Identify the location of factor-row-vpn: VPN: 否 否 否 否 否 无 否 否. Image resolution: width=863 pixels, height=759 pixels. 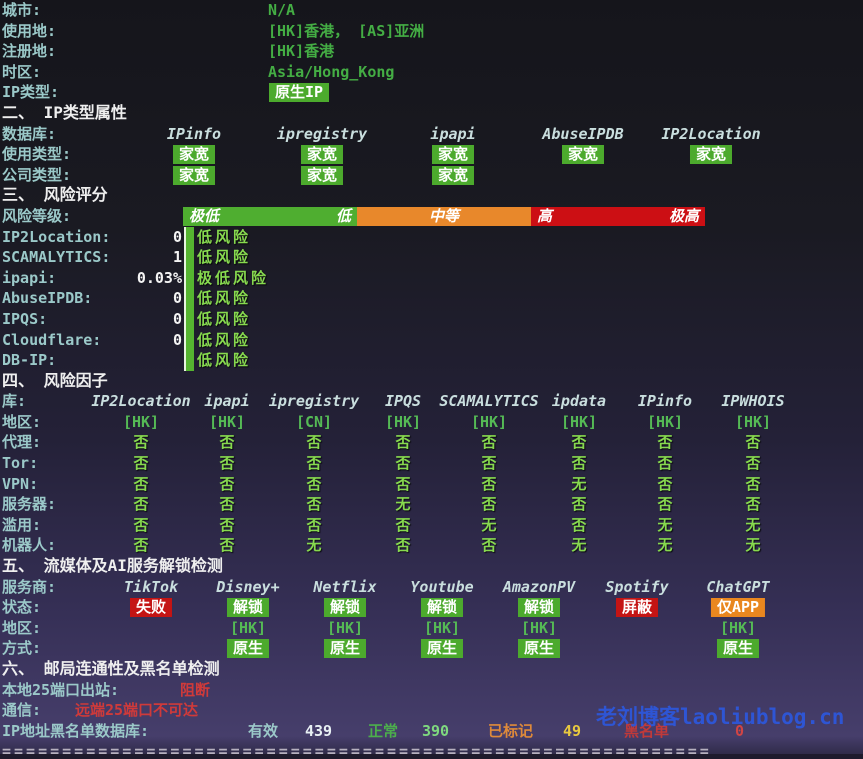
(431, 484).